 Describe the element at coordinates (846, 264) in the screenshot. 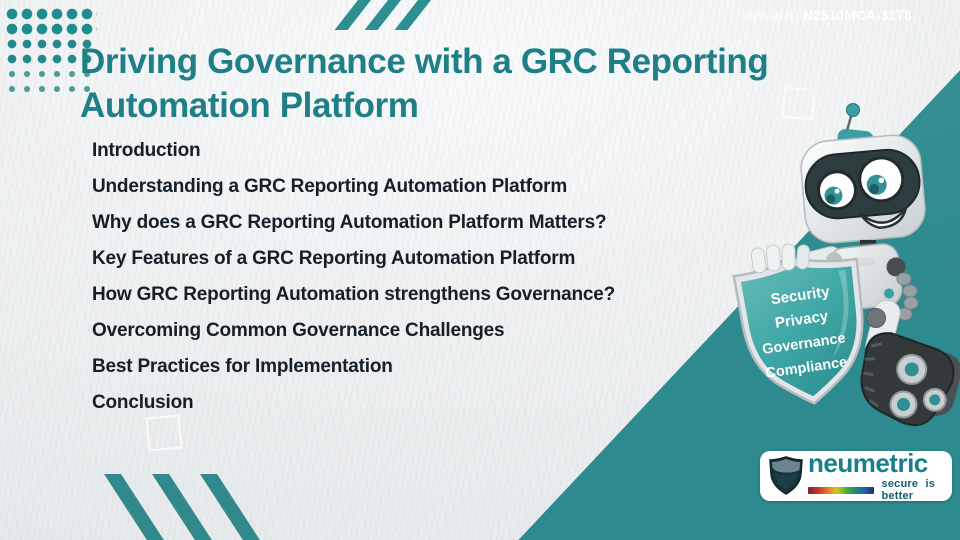

I see `robot-mascot-icon: Security Privacy Governance Compliance` at that location.